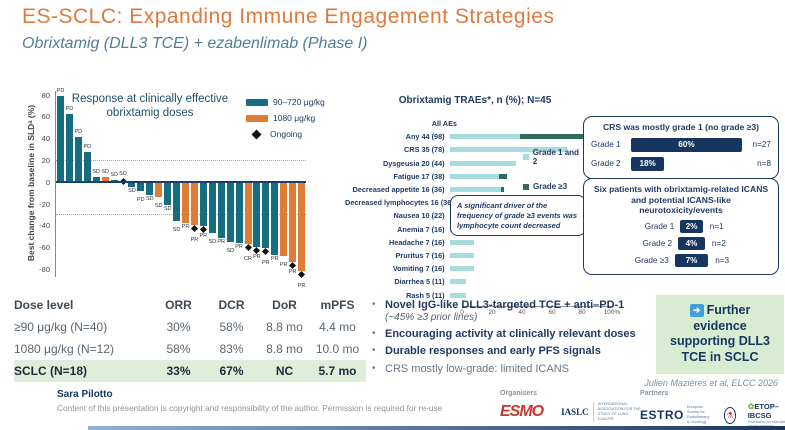 This screenshot has height=430, width=785. I want to click on waterfall-gridline, so click(181, 161).